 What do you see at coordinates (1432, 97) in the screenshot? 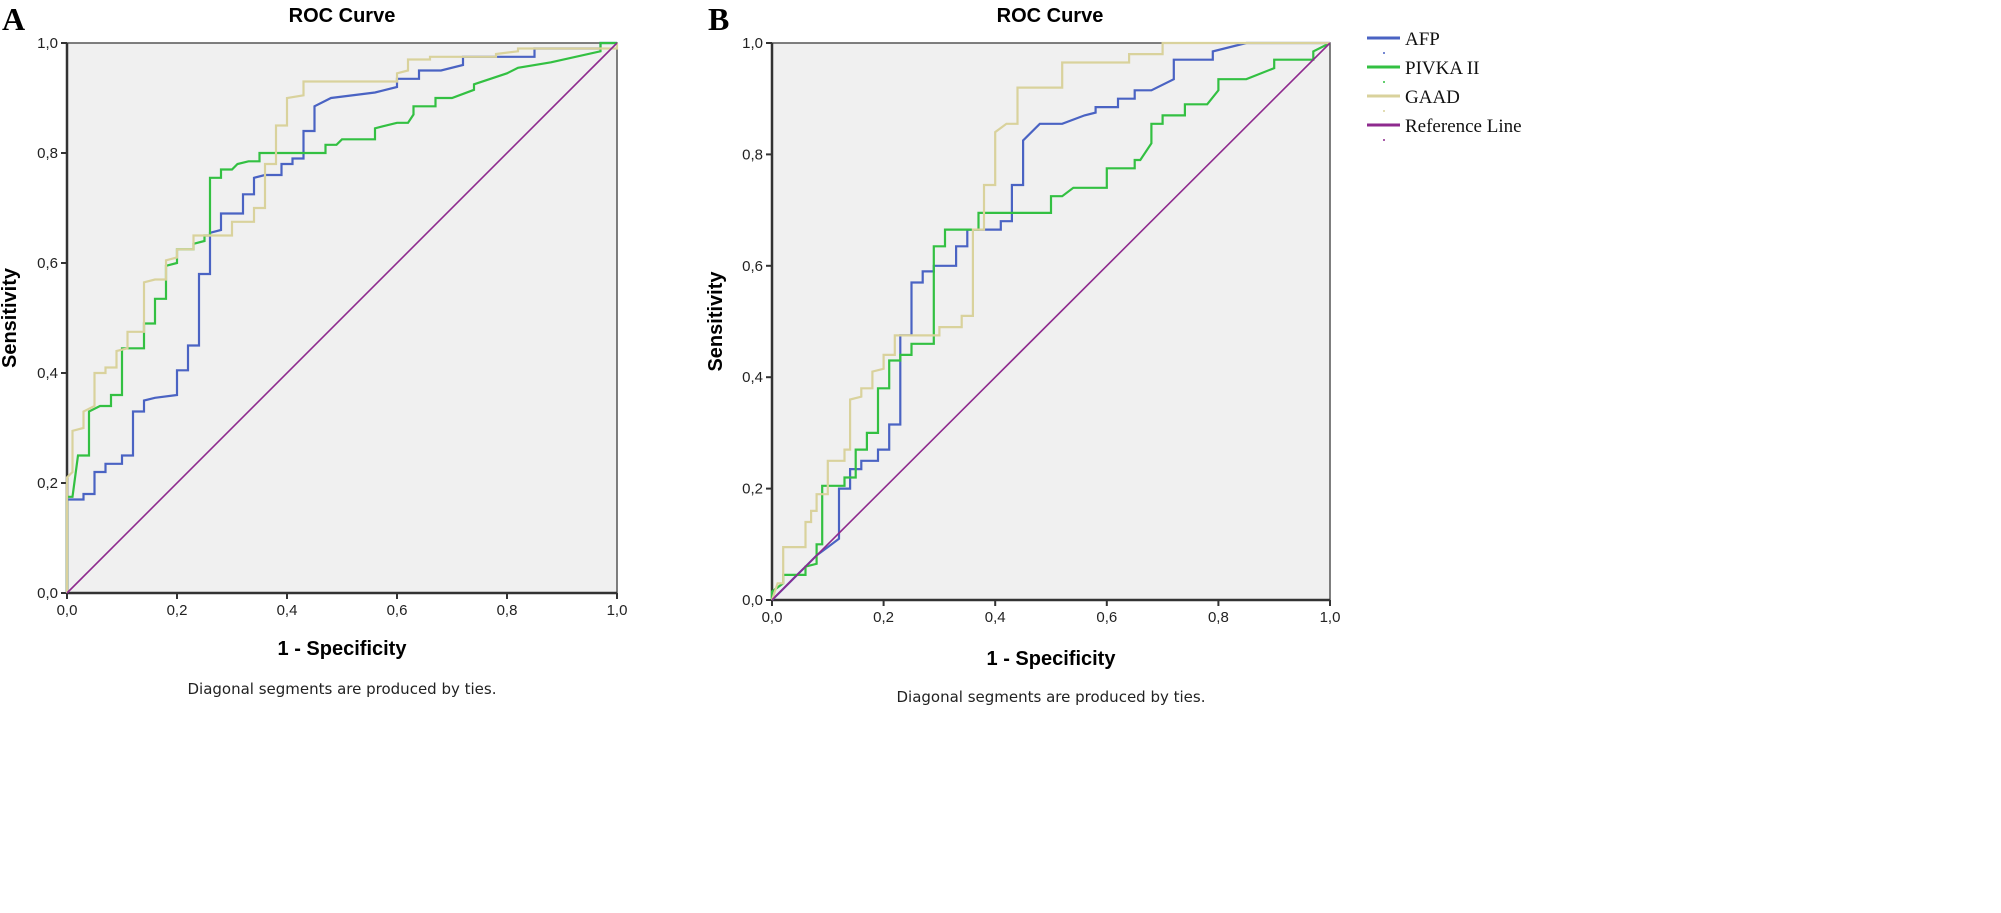
I see `legend-label: GAAD` at bounding box center [1432, 97].